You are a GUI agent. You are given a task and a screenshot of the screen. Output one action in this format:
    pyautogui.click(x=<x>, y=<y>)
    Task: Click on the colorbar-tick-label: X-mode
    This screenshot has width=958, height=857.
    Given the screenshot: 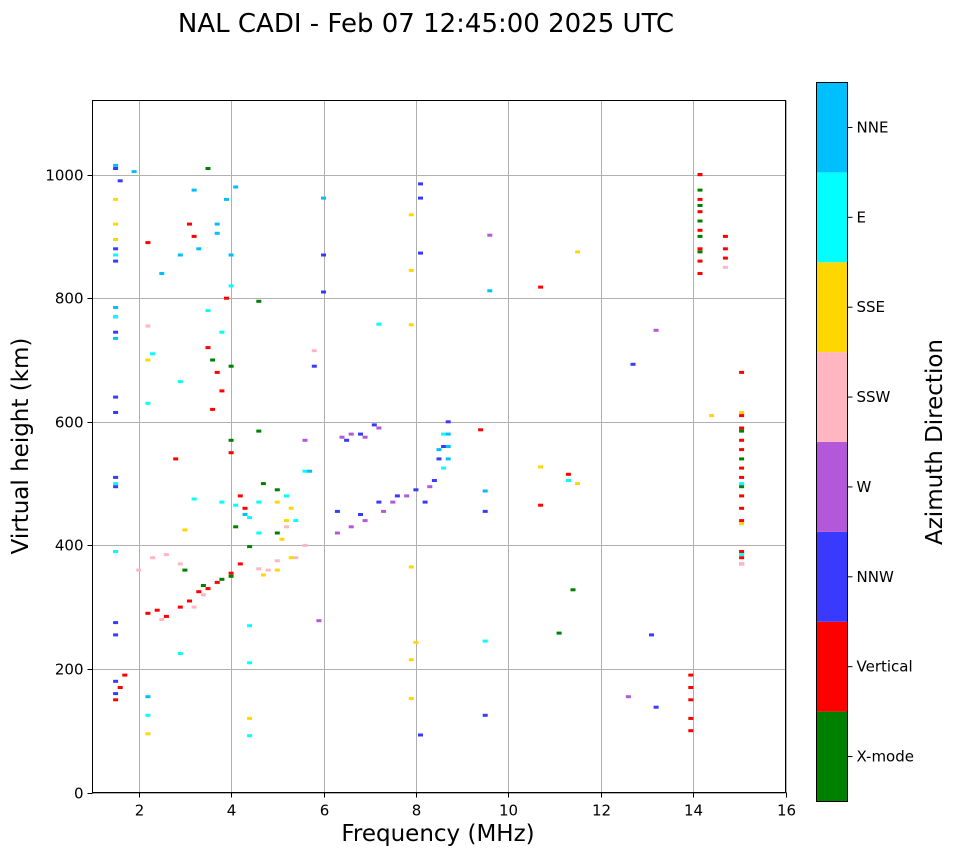 What is the action you would take?
    pyautogui.click(x=885, y=757)
    